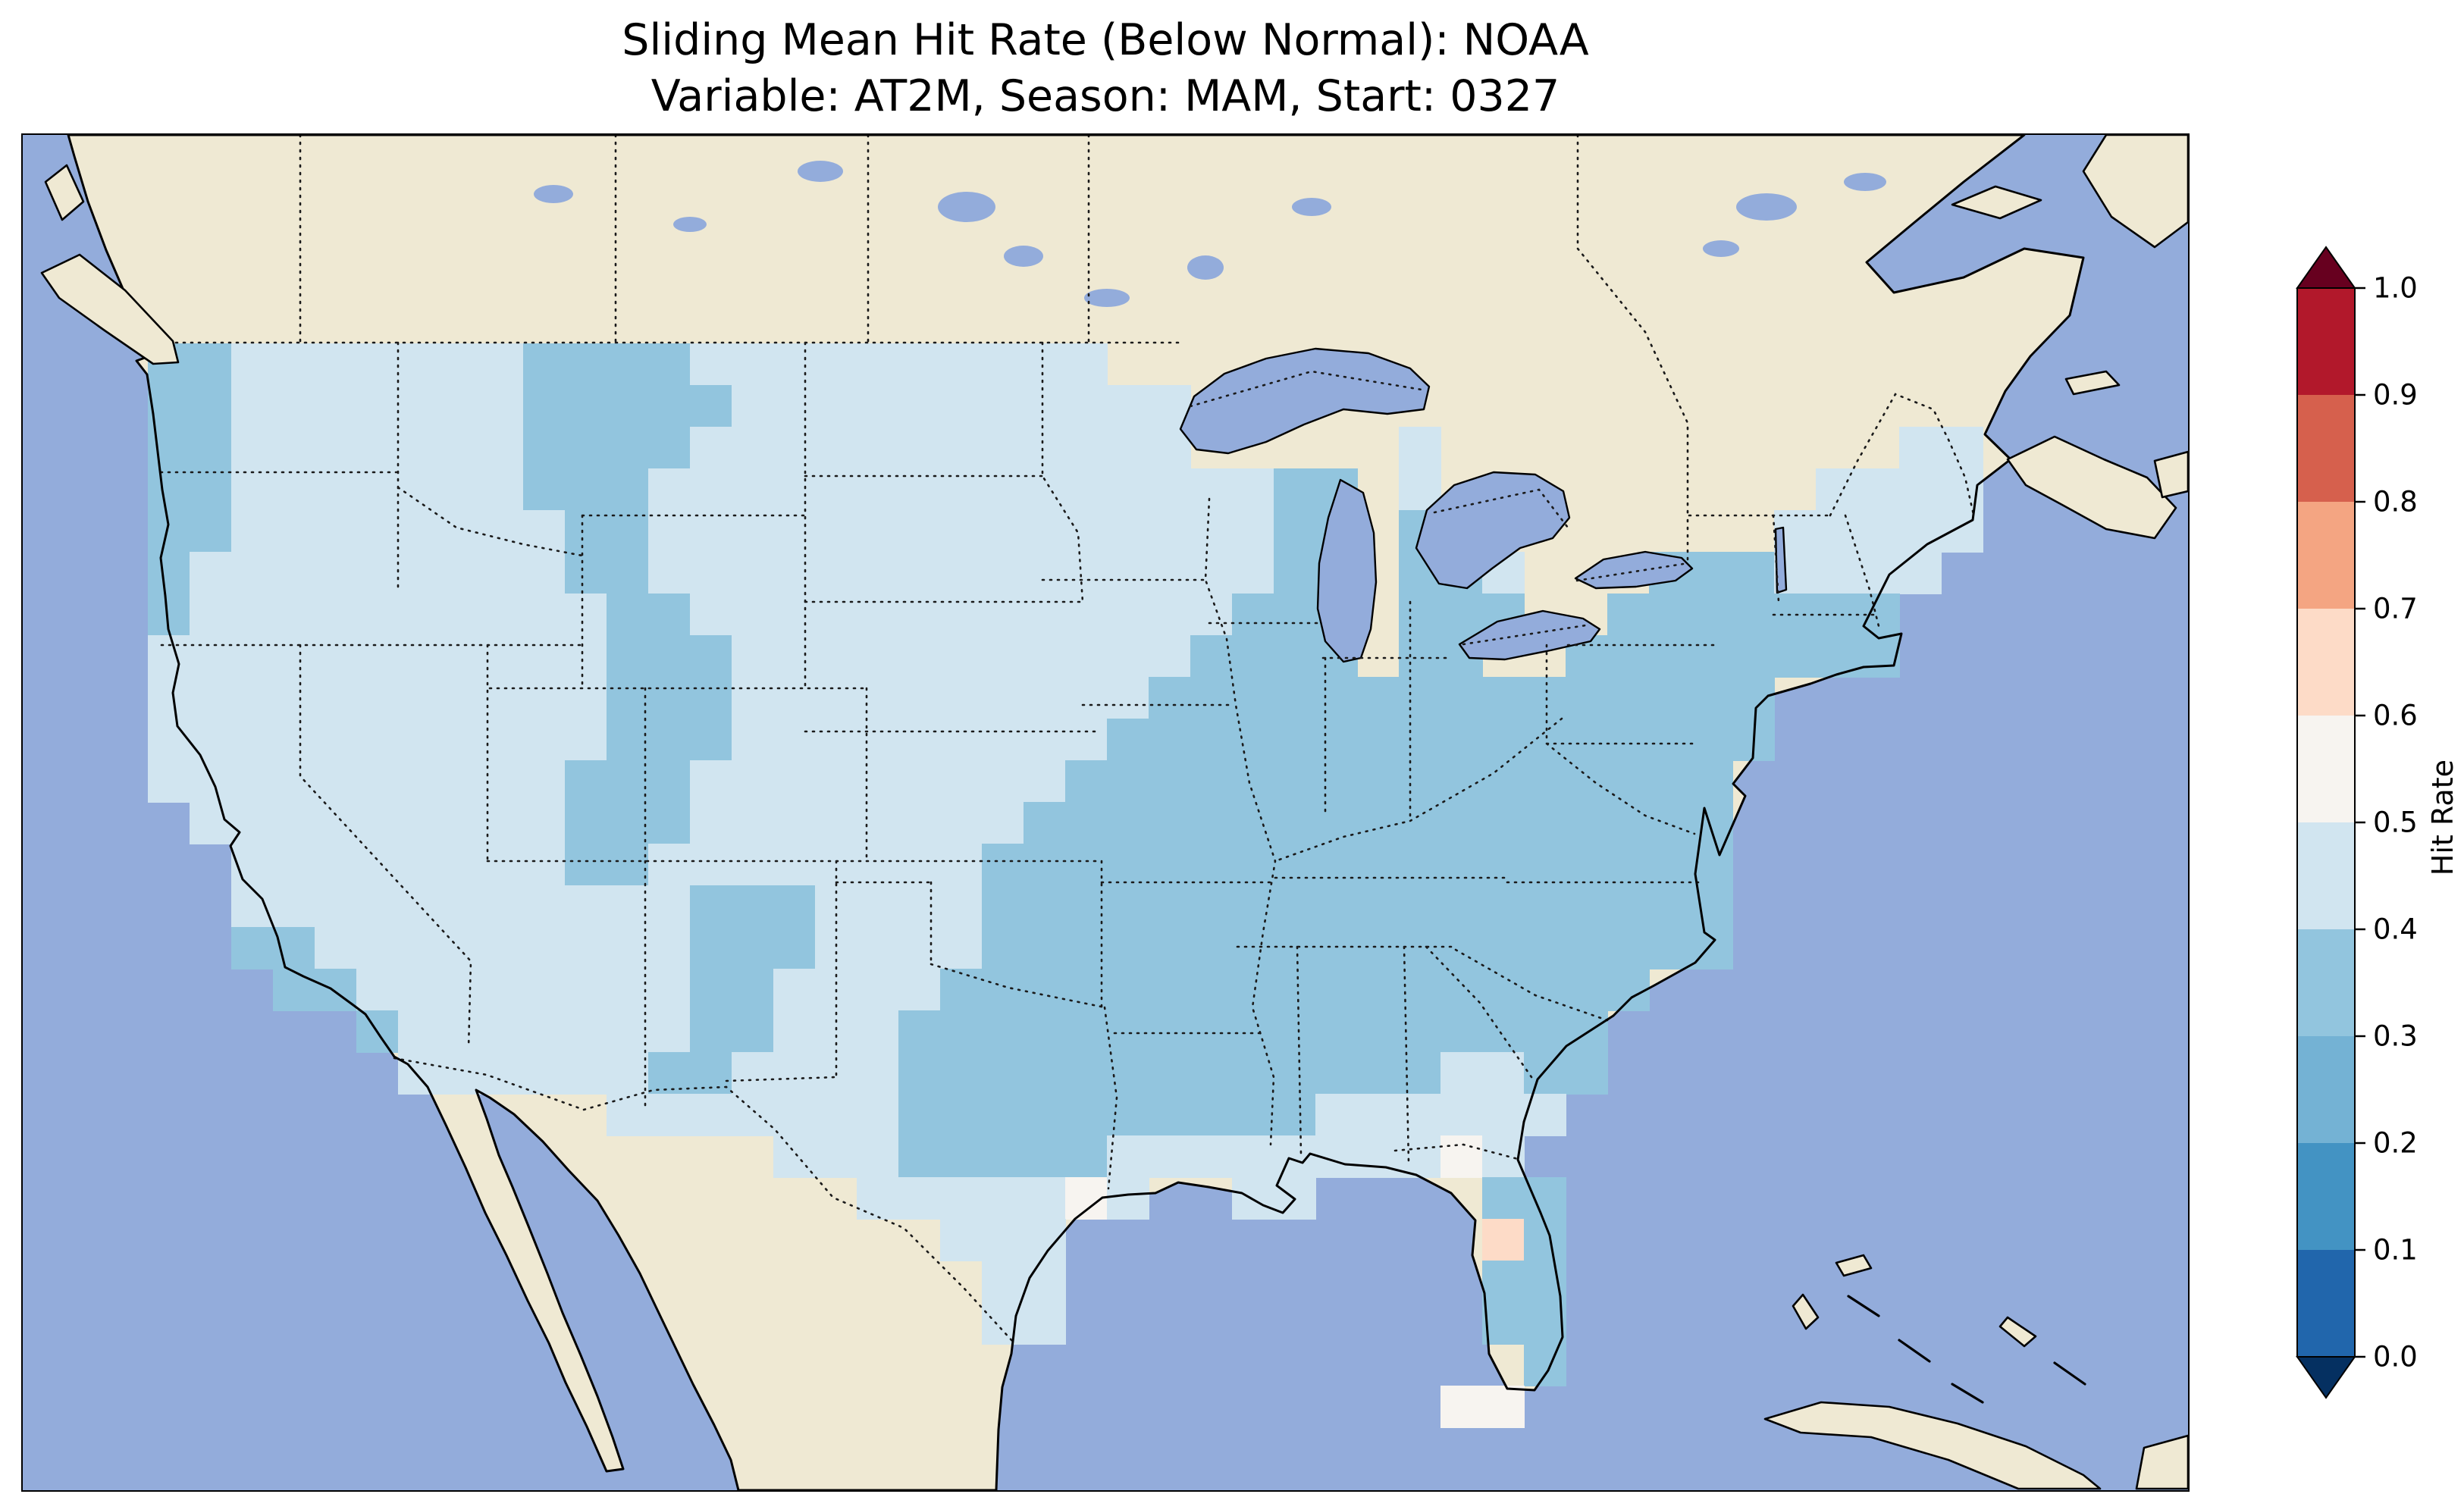 The width and height of the screenshot is (2464, 1494). I want to click on colorbar-segment, so click(2326, 1197).